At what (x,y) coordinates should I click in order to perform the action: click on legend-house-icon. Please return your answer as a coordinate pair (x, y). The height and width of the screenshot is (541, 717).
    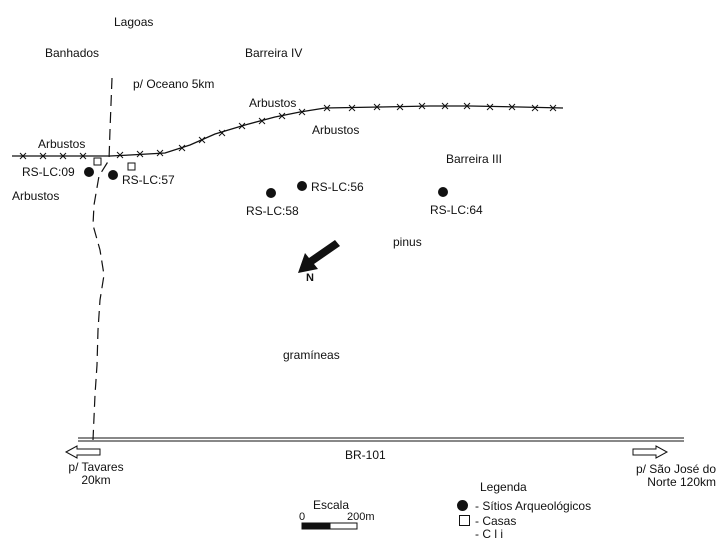
    Looking at the image, I should click on (464, 520).